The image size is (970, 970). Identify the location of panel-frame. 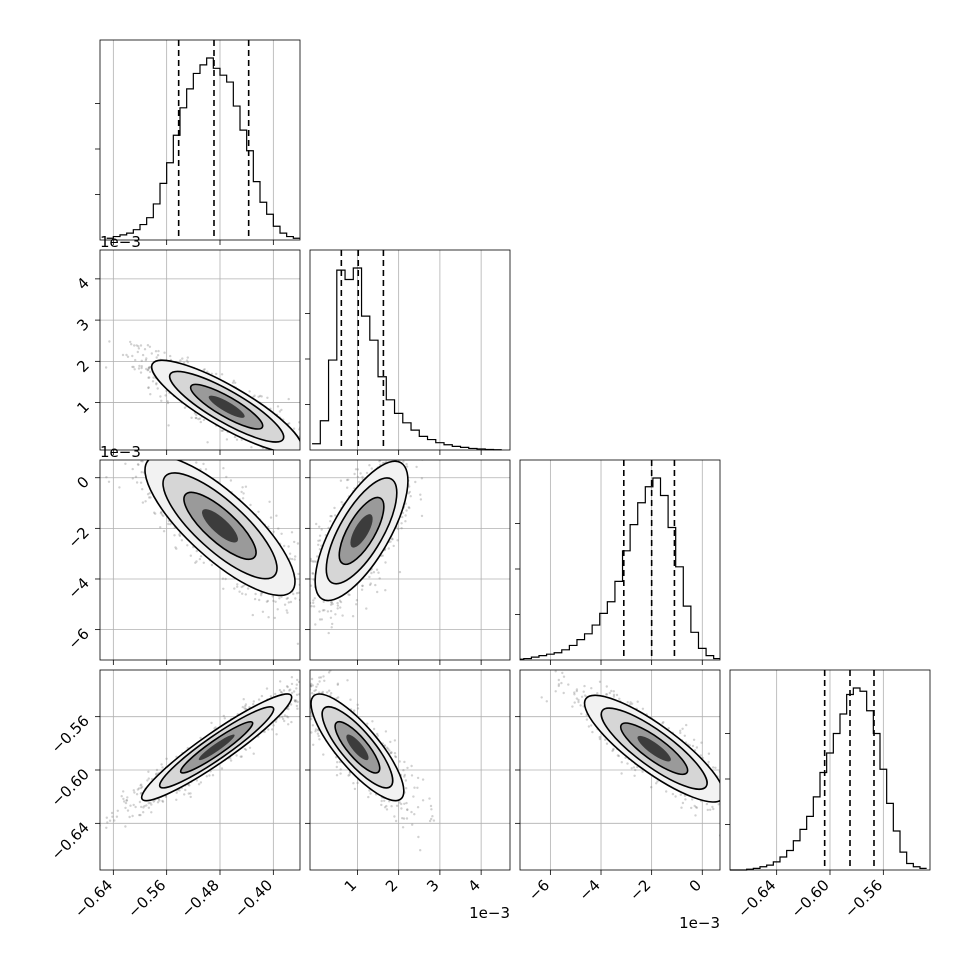
(410, 350).